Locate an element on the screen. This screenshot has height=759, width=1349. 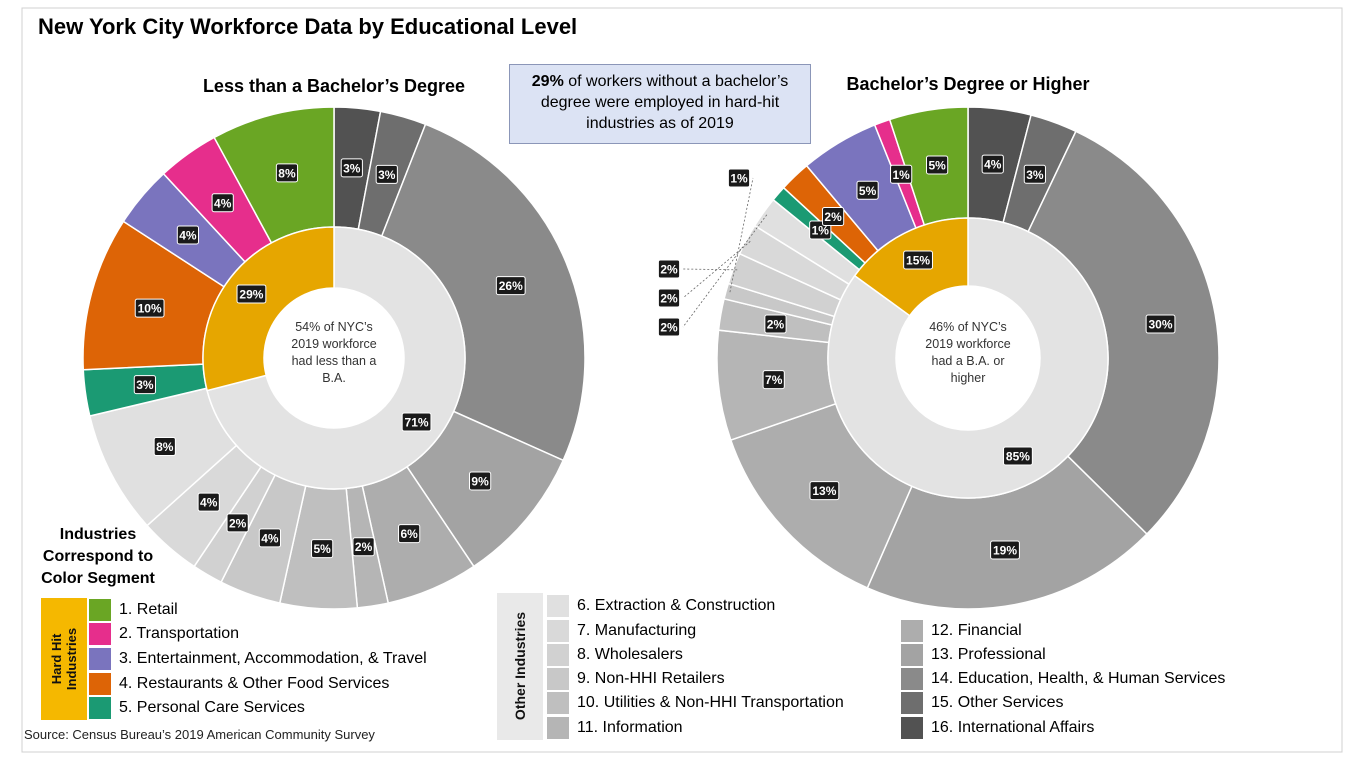
right-inner-label: 15% is located at coordinates (918, 260).